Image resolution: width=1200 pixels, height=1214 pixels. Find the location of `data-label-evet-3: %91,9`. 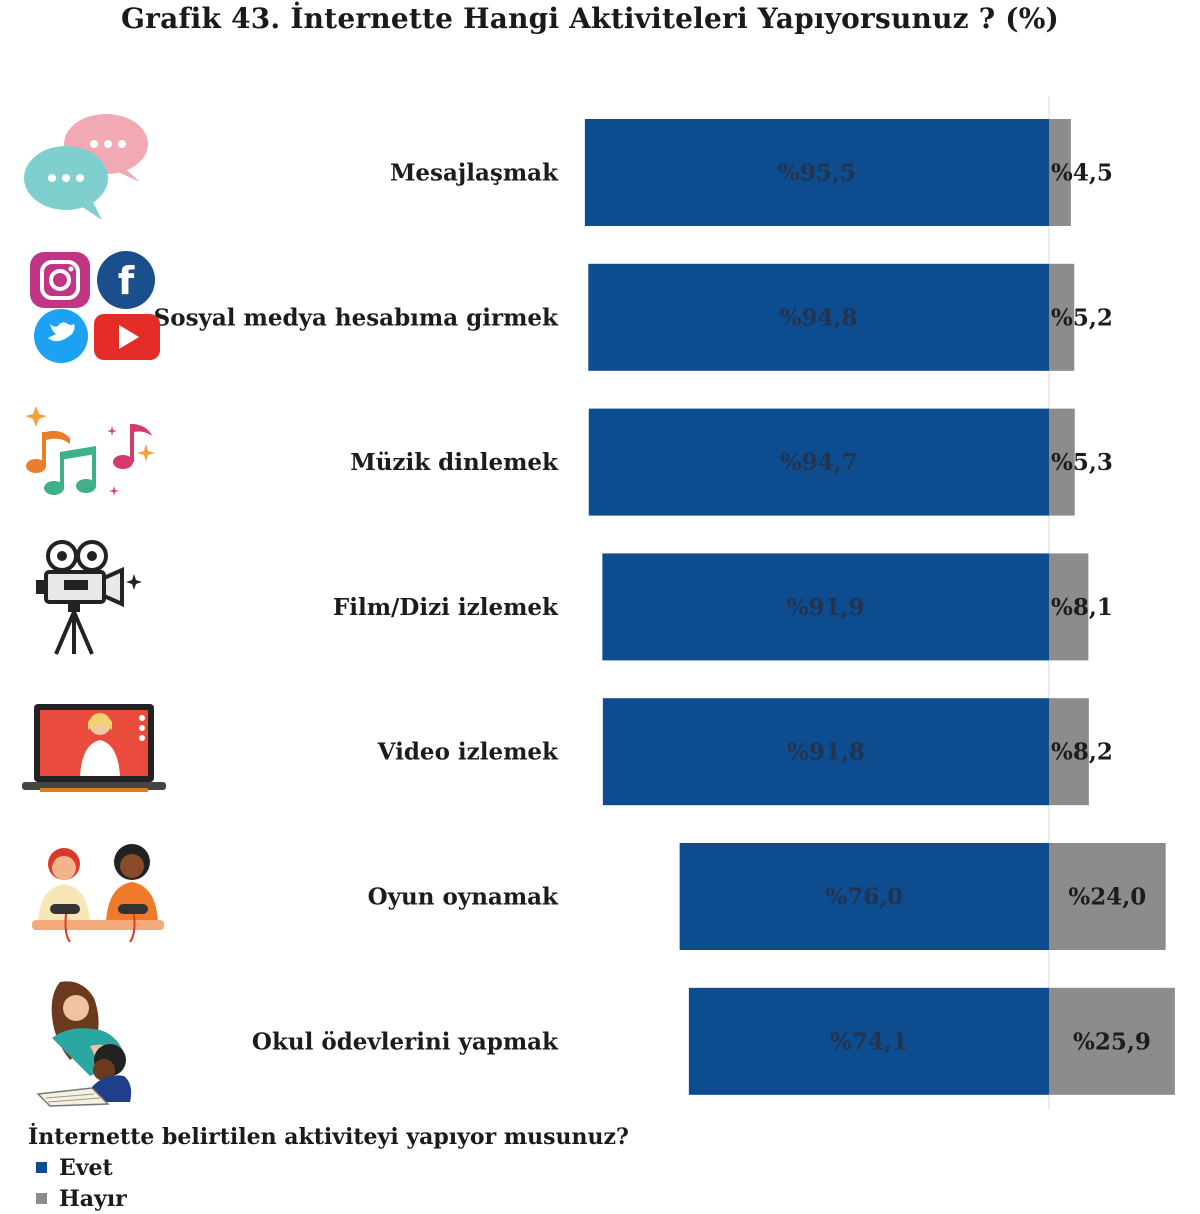

data-label-evet-3: %91,9 is located at coordinates (826, 607).